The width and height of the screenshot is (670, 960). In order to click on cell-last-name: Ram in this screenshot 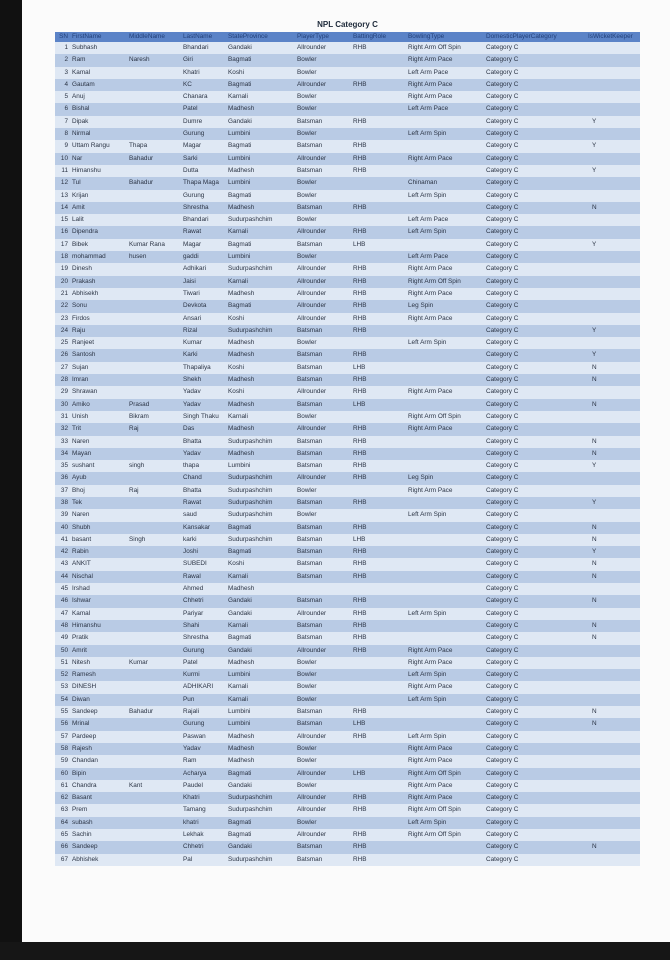, I will do `click(190, 761)`.